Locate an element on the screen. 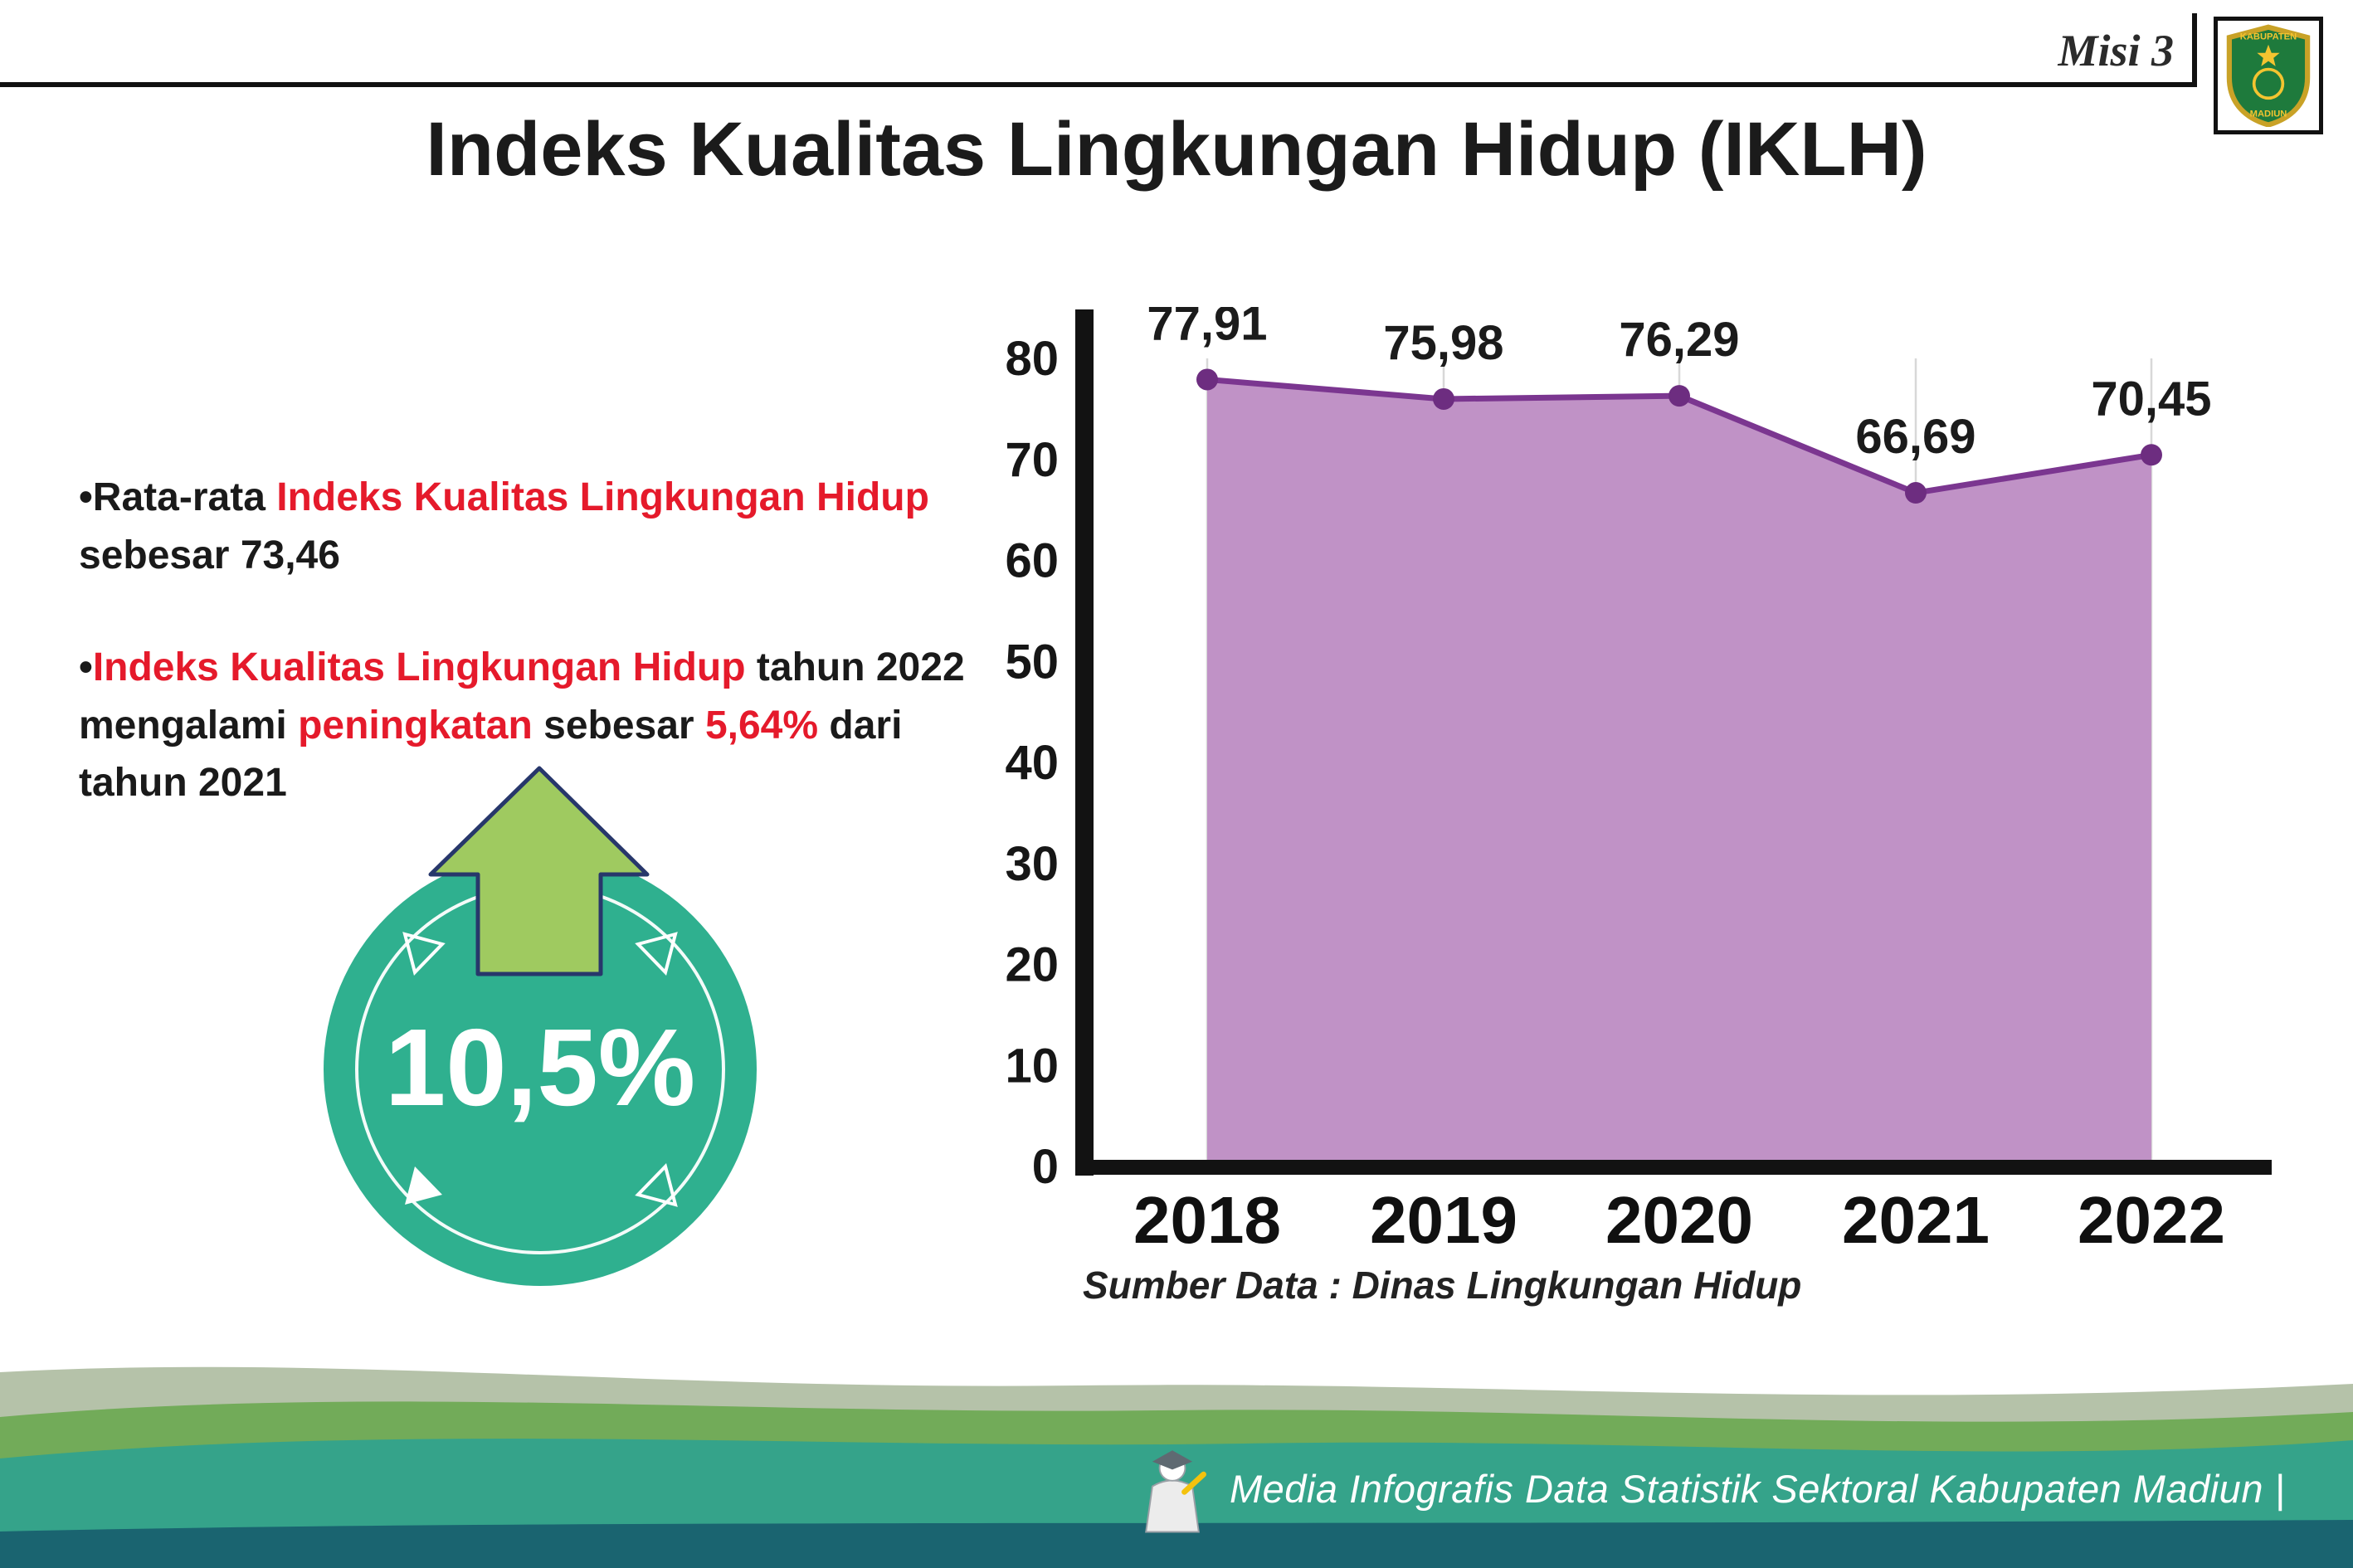 Image resolution: width=2353 pixels, height=1568 pixels. bullet-text: mengalami is located at coordinates (189, 725).